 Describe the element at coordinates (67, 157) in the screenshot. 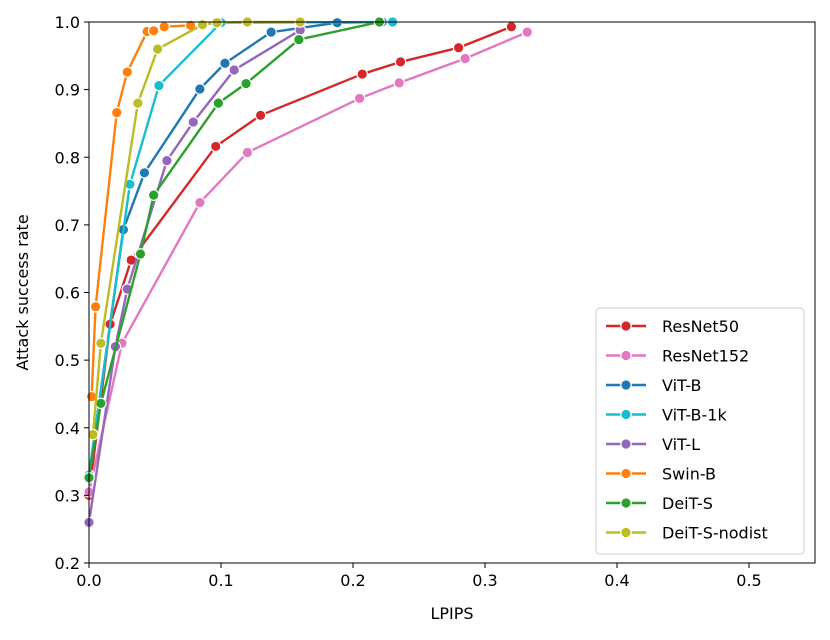

I see `y-tick-label: 0.8` at that location.